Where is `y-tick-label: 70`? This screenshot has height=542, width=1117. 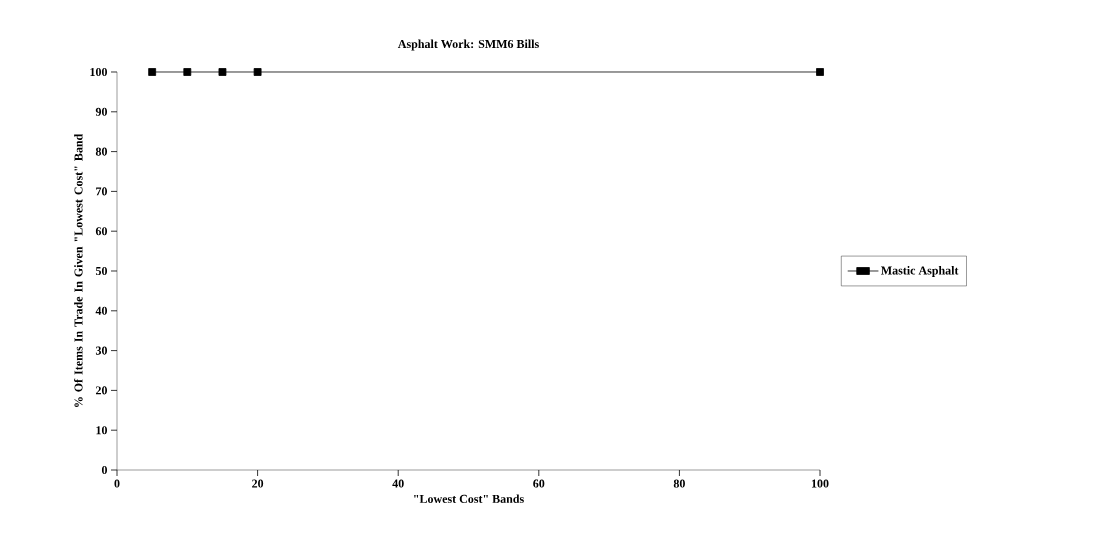
y-tick-label: 70 is located at coordinates (102, 191).